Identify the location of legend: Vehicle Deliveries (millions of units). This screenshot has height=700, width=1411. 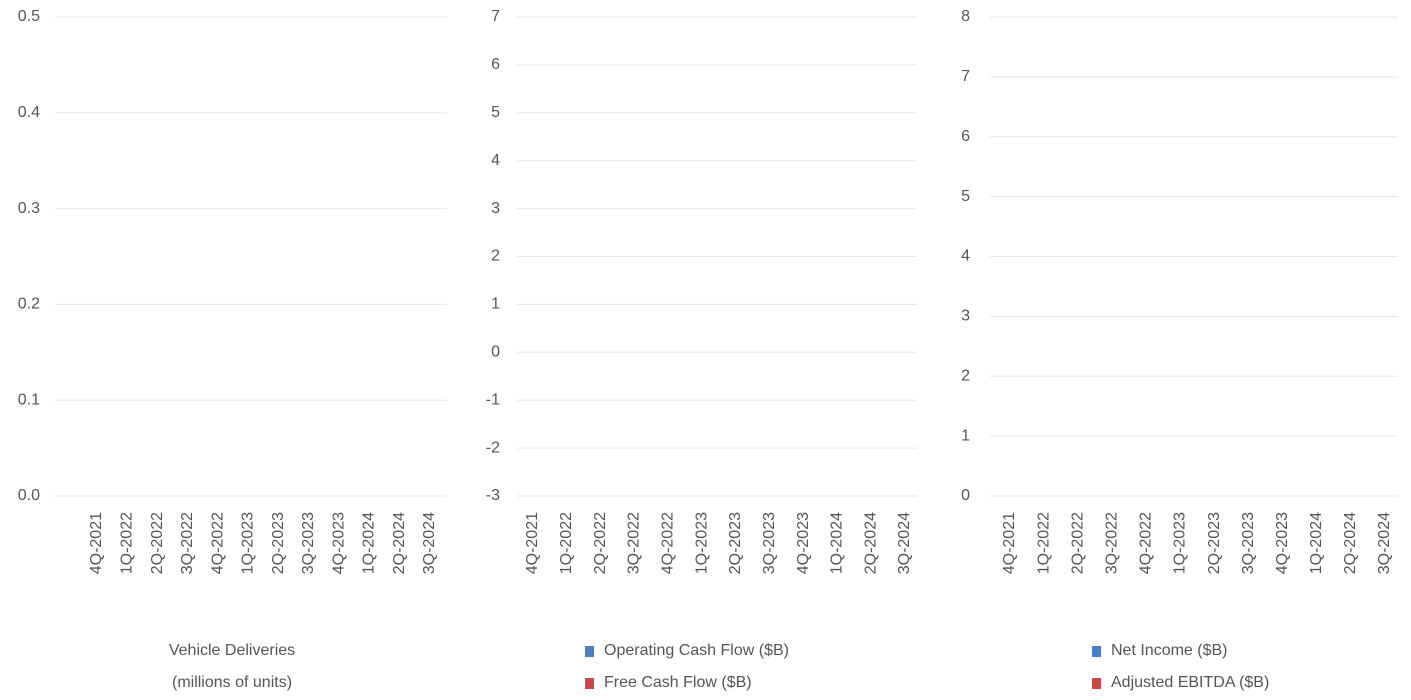
(232, 667).